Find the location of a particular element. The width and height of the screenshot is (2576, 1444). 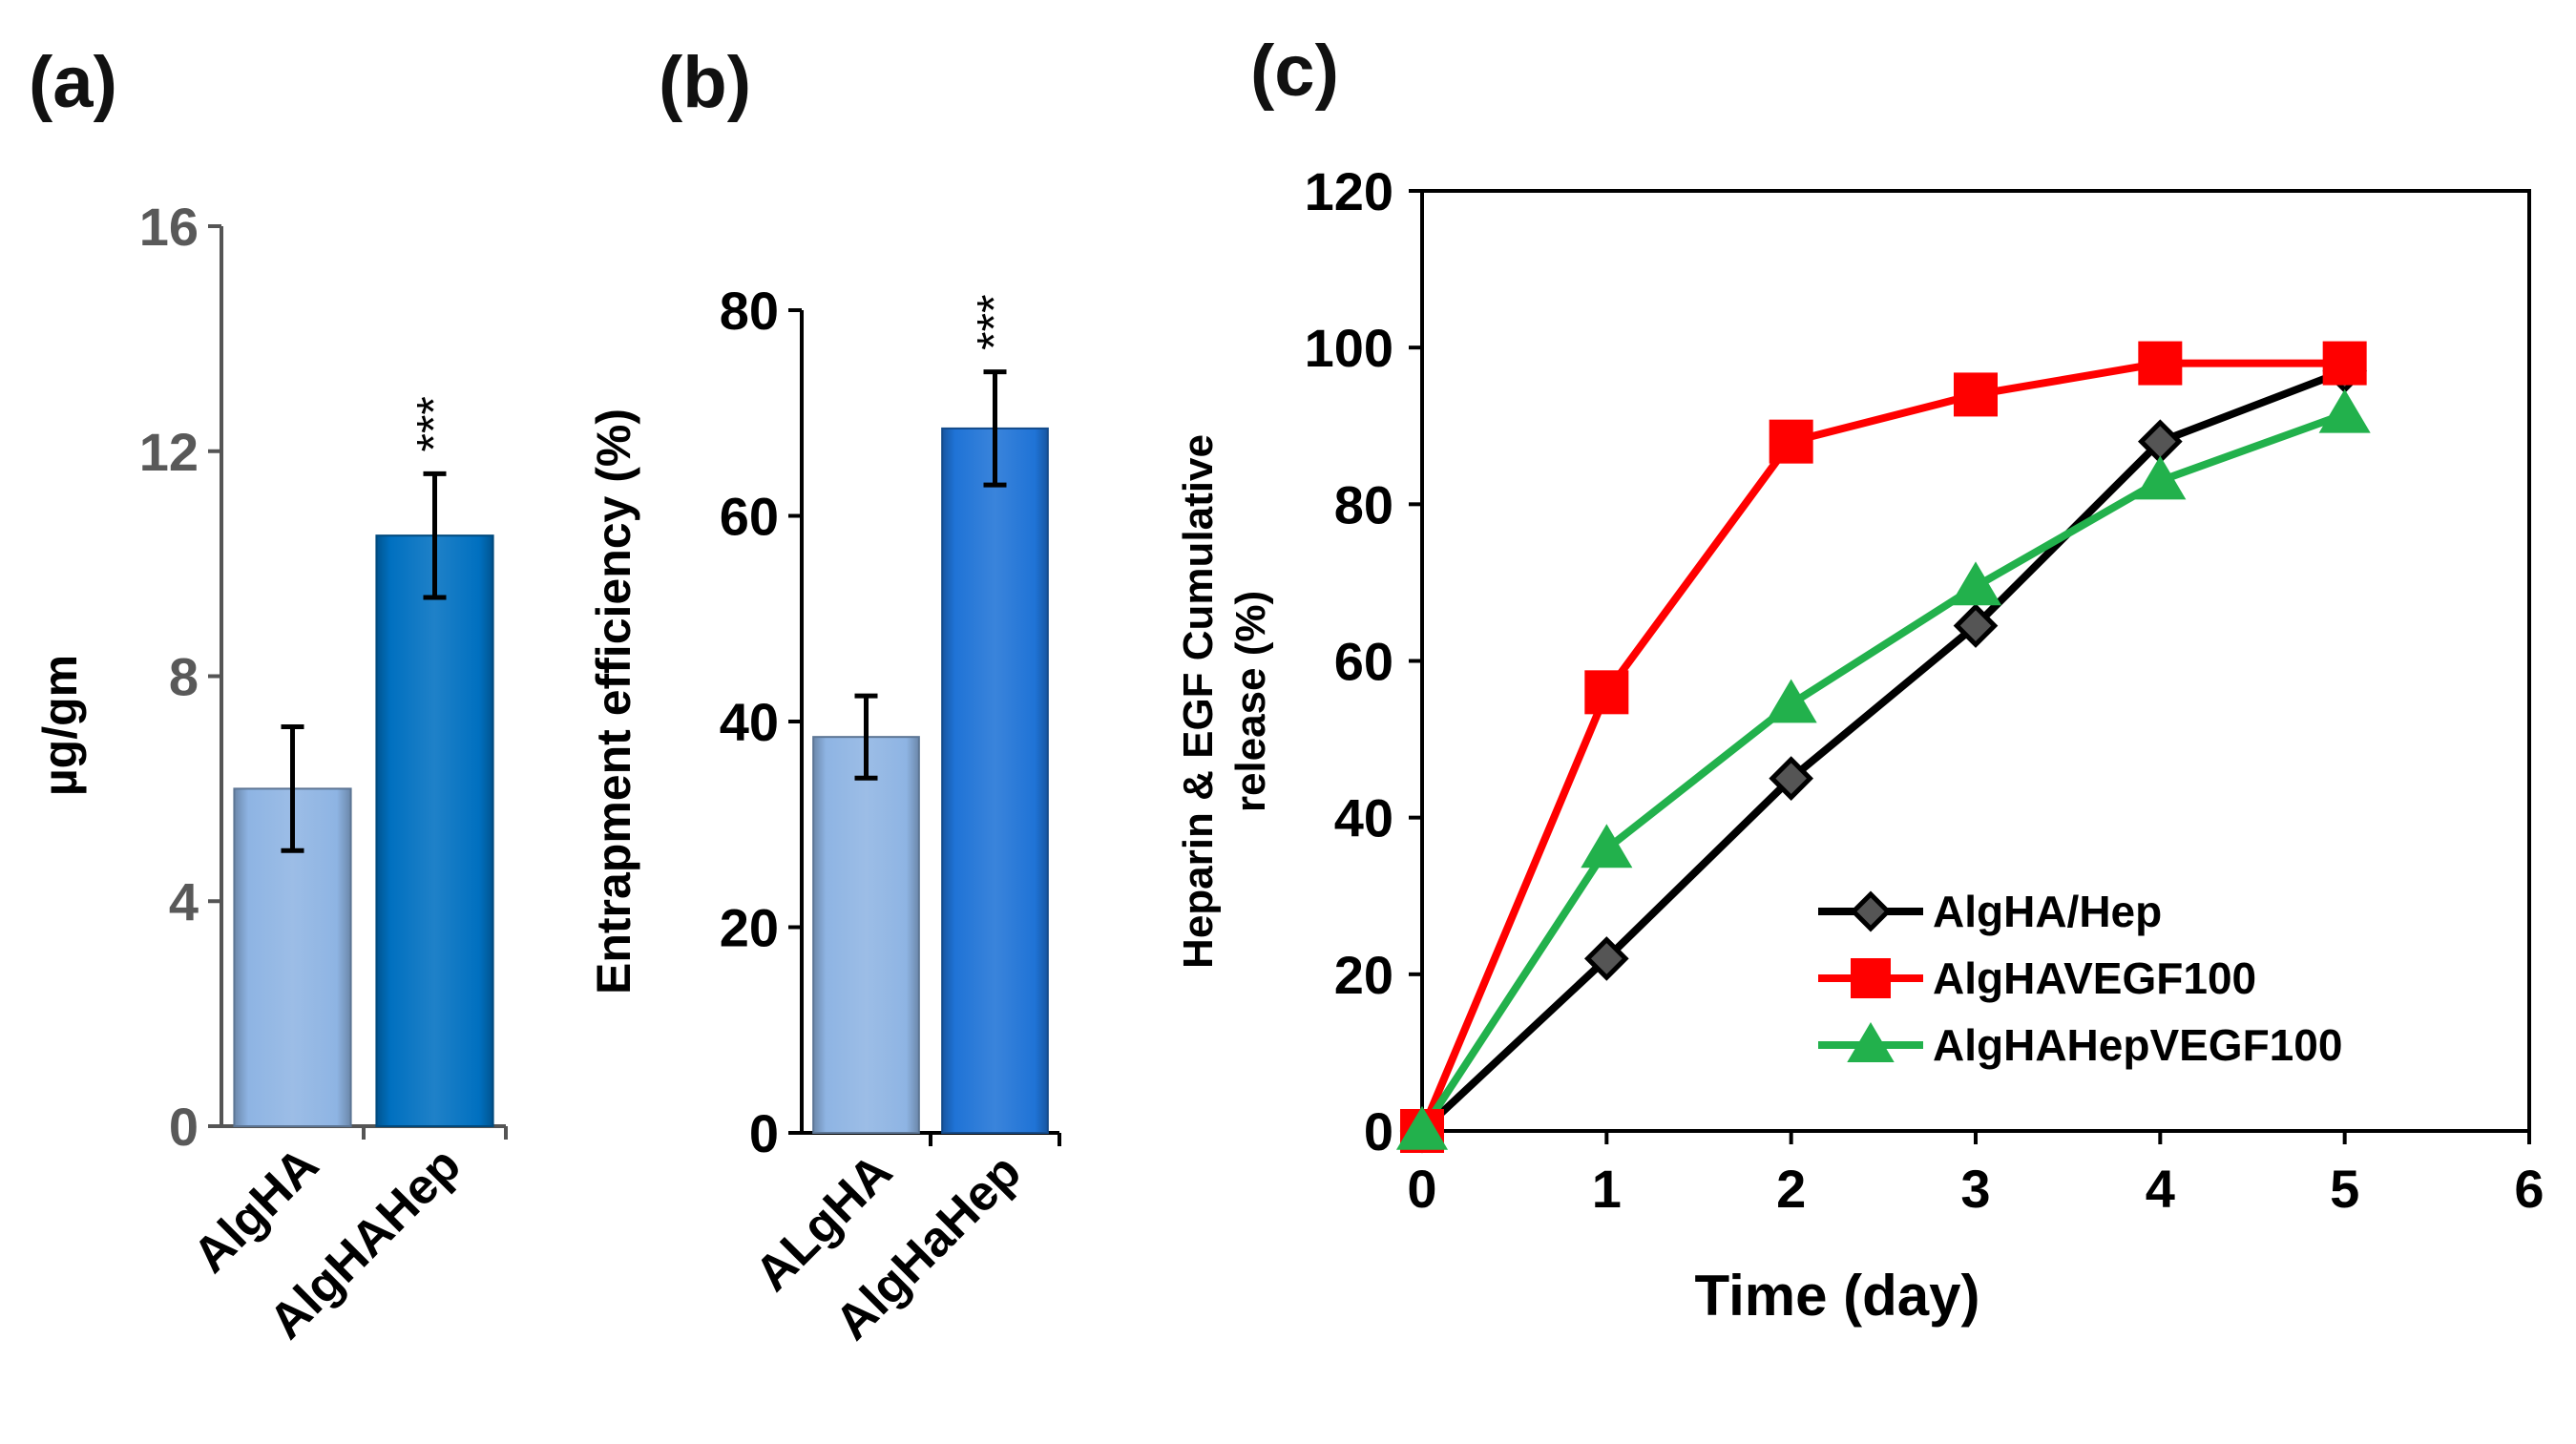

data-point-AlgHA/Hep-2 is located at coordinates (1791, 778).